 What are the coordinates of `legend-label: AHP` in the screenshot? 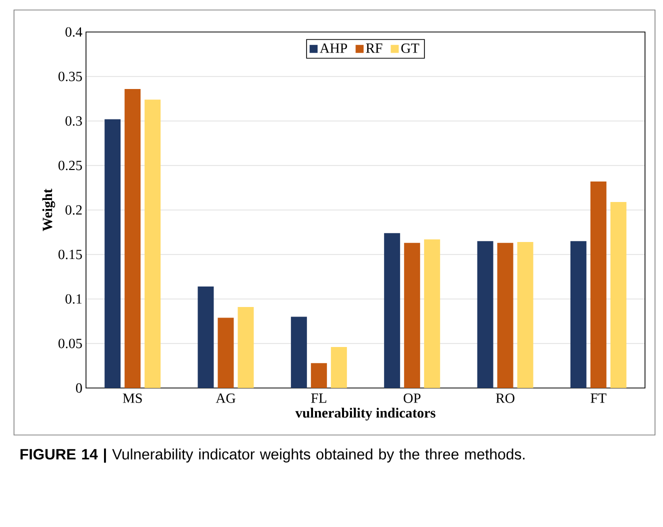 It's located at (334, 48).